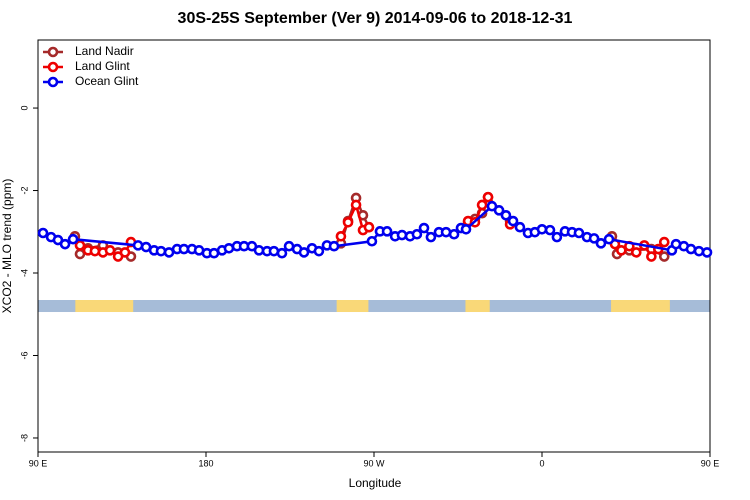  What do you see at coordinates (205, 463) in the screenshot?
I see `x-tick-label: 180` at bounding box center [205, 463].